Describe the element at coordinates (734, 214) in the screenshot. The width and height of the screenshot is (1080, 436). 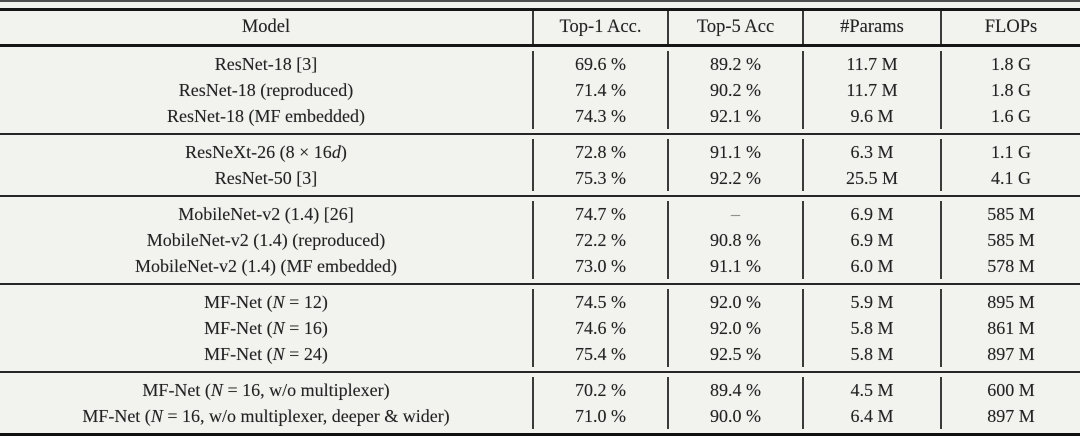
I see `cell-top5: –` at that location.